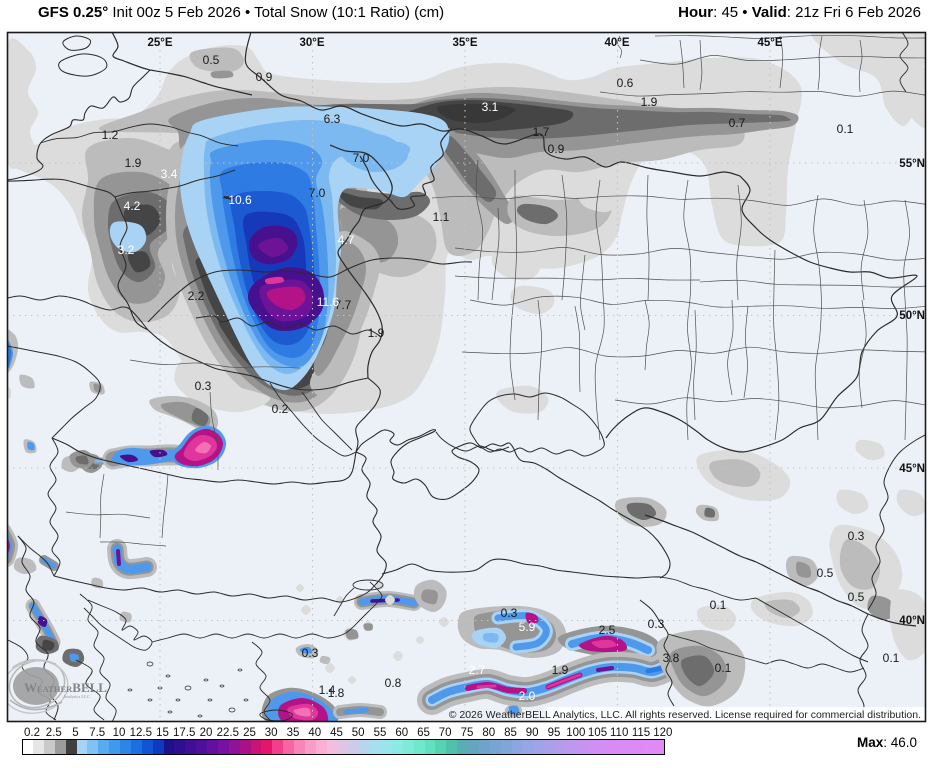  Describe the element at coordinates (441, 217) in the screenshot. I see `svg-text: 1.1` at that location.